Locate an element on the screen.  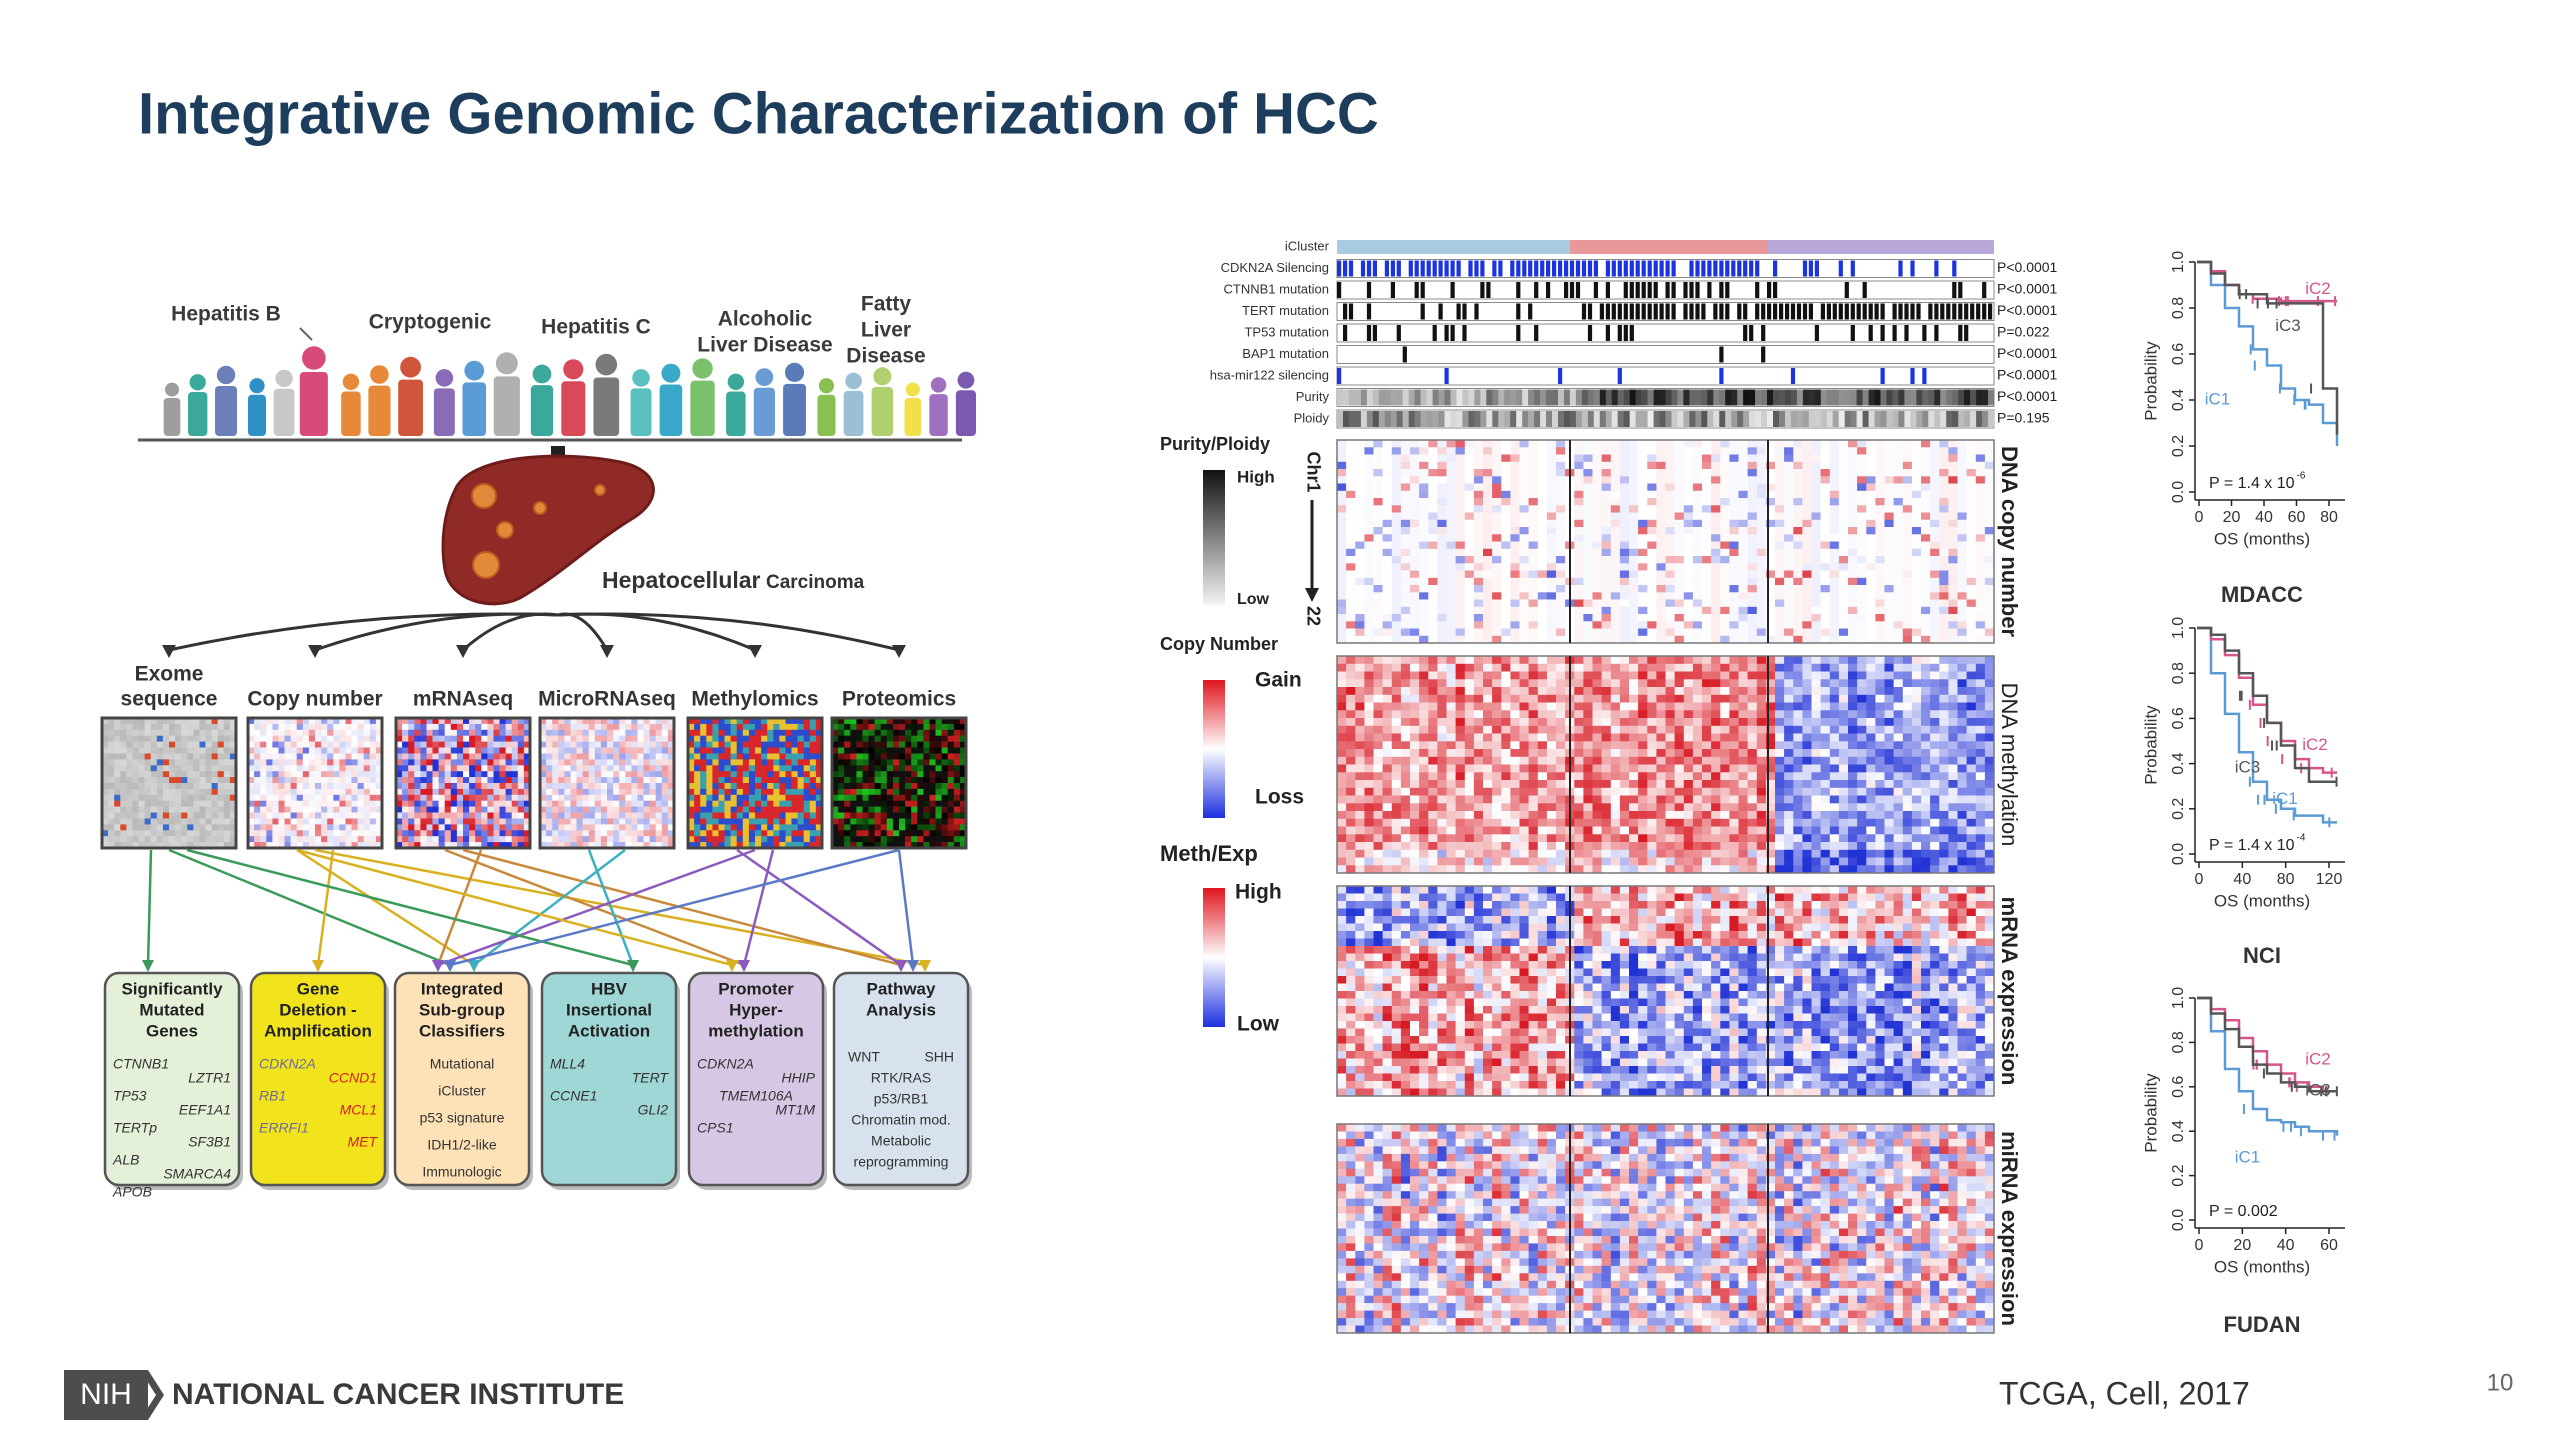
track-pvalue: P=0.022 is located at coordinates (2023, 332).